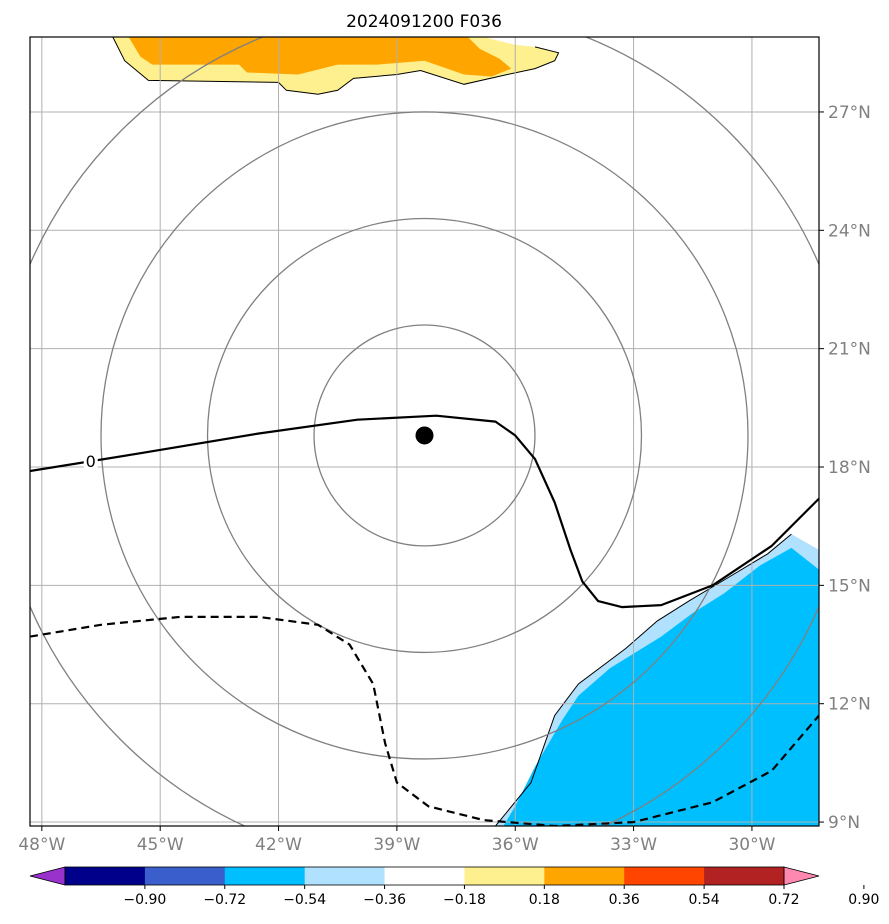 The height and width of the screenshot is (924, 889). What do you see at coordinates (751, 845) in the screenshot?
I see `x-tick-label-6: 30°W` at bounding box center [751, 845].